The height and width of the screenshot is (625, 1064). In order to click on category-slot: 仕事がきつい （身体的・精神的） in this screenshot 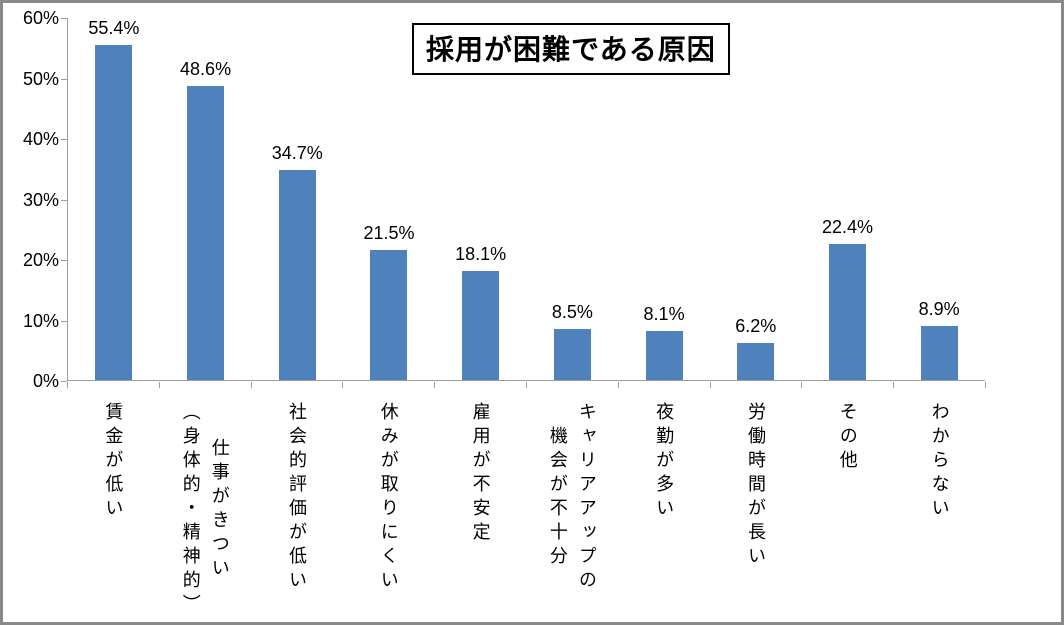, I will do `click(205, 510)`.